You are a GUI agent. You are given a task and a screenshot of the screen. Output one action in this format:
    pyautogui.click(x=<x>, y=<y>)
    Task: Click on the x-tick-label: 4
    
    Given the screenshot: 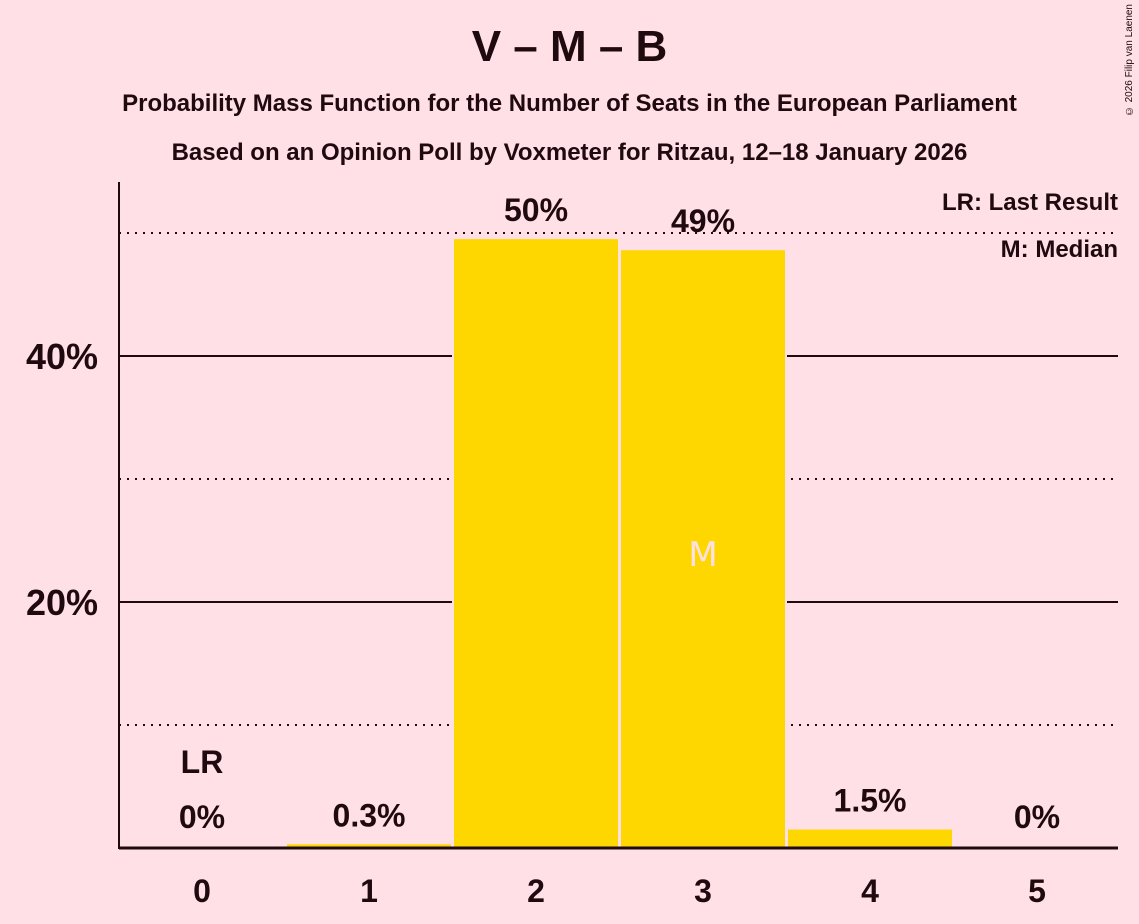 What is the action you would take?
    pyautogui.click(x=870, y=891)
    